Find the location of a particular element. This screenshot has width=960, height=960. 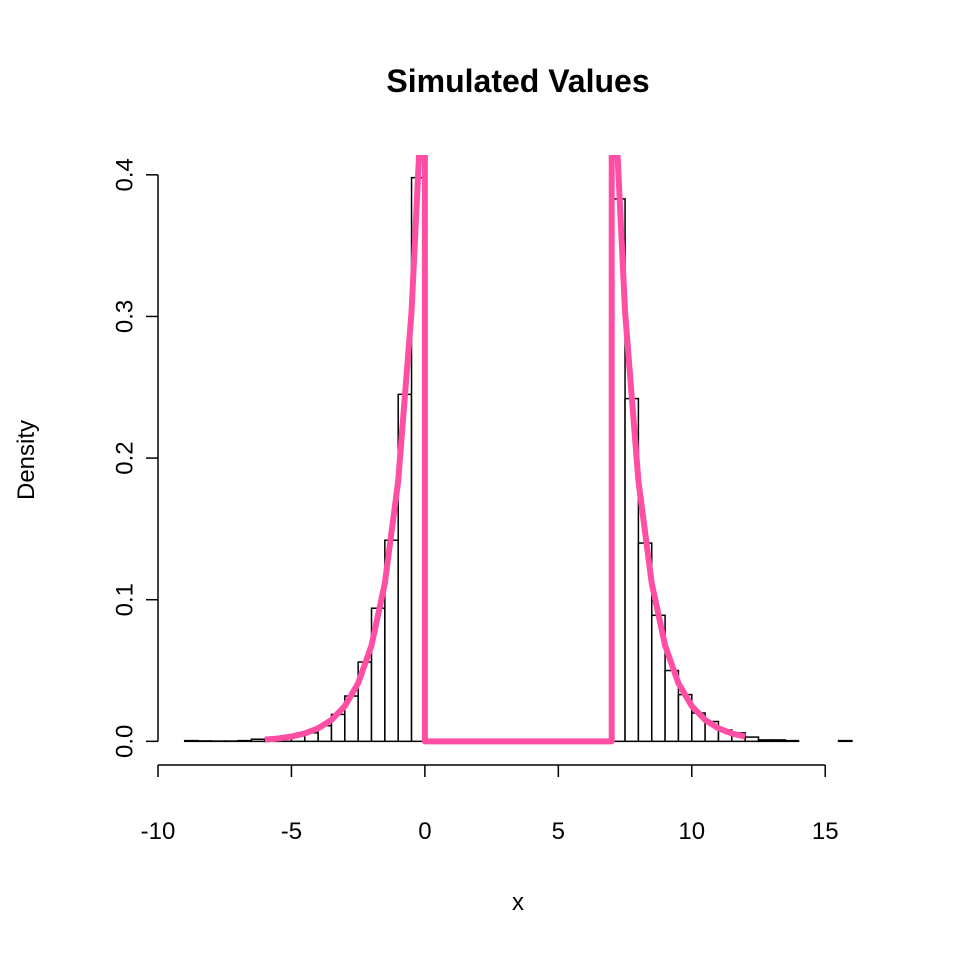

chart-title: Simulated Values is located at coordinates (517, 81).